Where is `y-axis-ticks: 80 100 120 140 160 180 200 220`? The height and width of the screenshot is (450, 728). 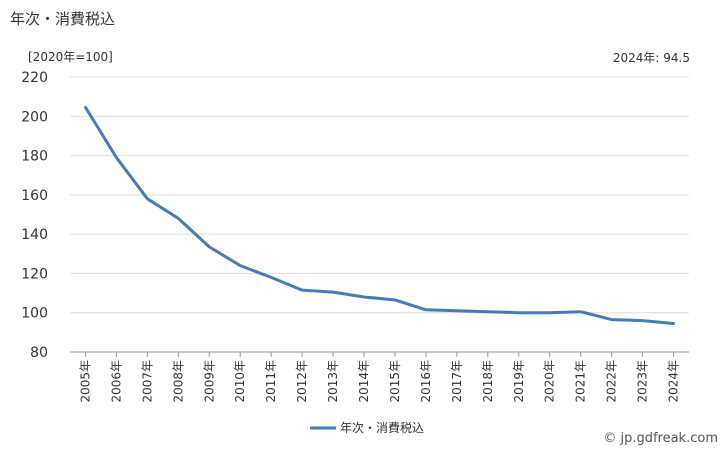
y-axis-ticks: 80 100 120 140 160 180 200 220 is located at coordinates (34, 215).